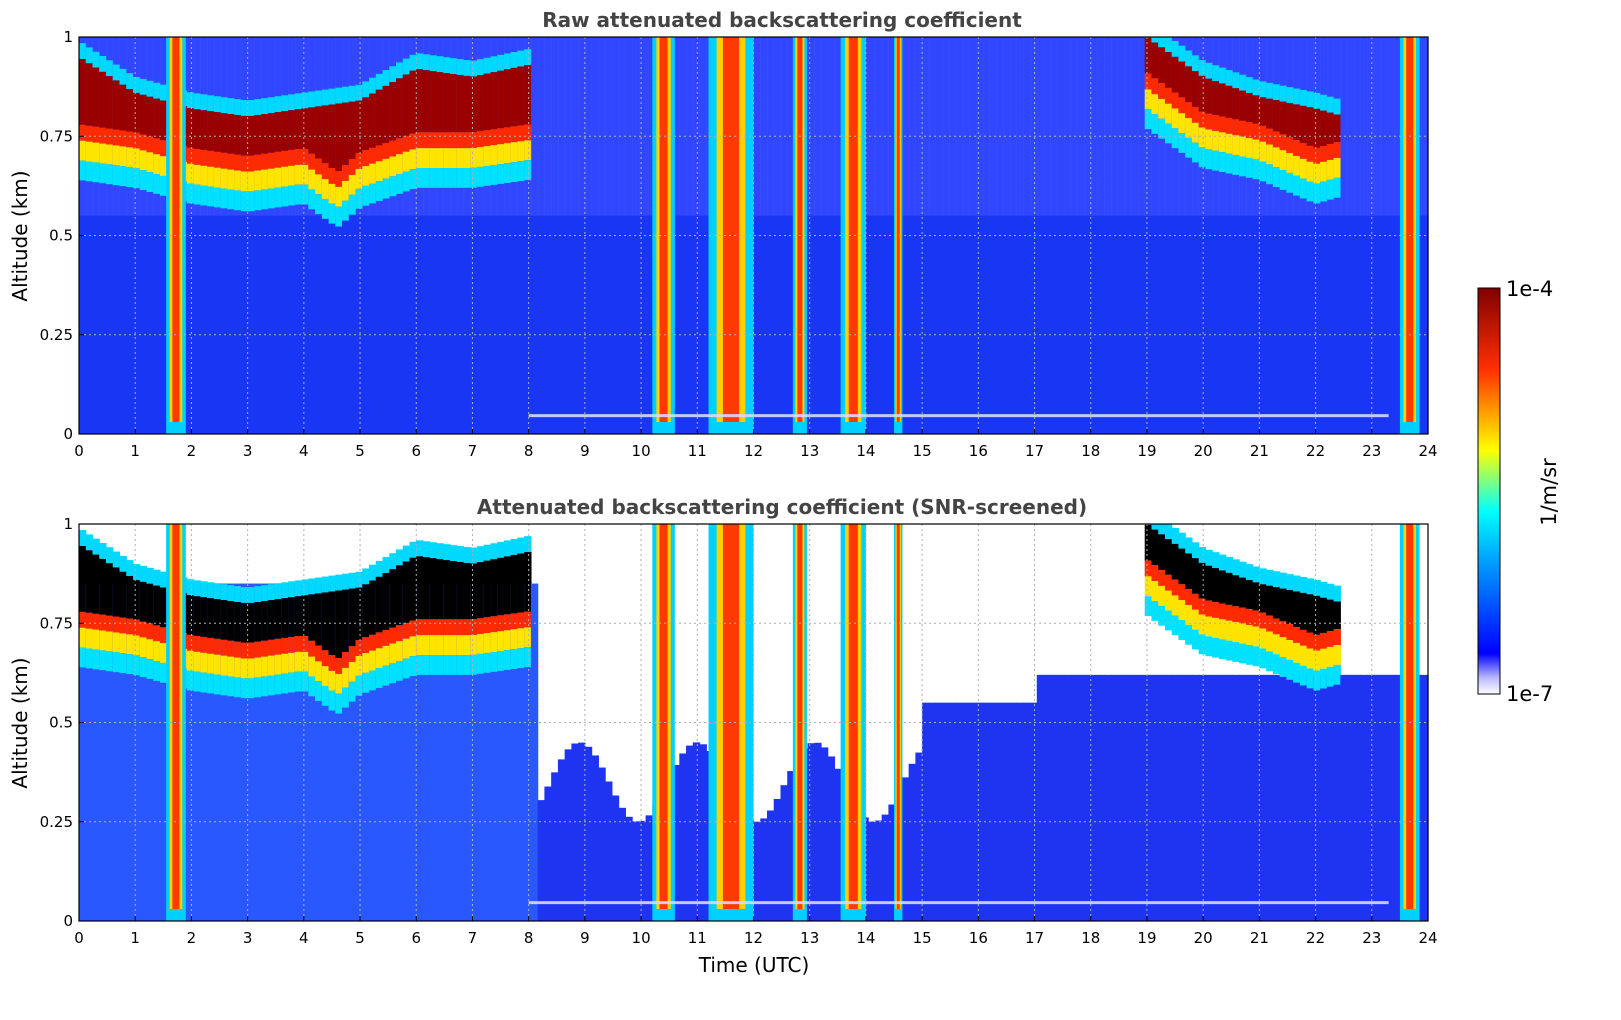 This screenshot has width=1621, height=1020. I want to click on y-axis-label: Altitude (km), so click(20, 722).